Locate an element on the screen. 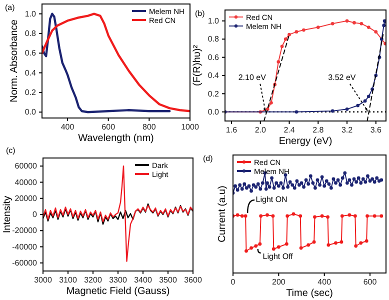 This screenshot has height=300, width=389. y-axis-title: (F(R)hυ)² is located at coordinates (197, 65).